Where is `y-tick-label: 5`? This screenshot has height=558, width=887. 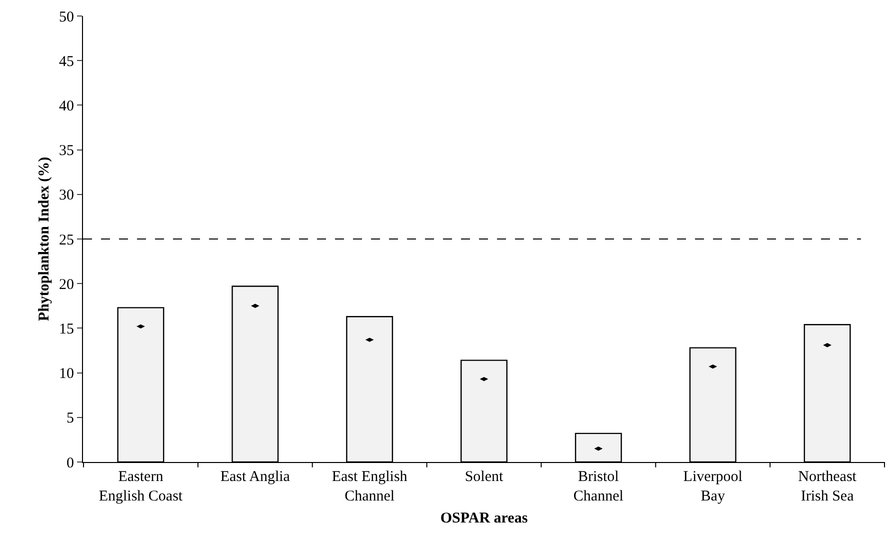
y-tick-label: 5 is located at coordinates (70, 418).